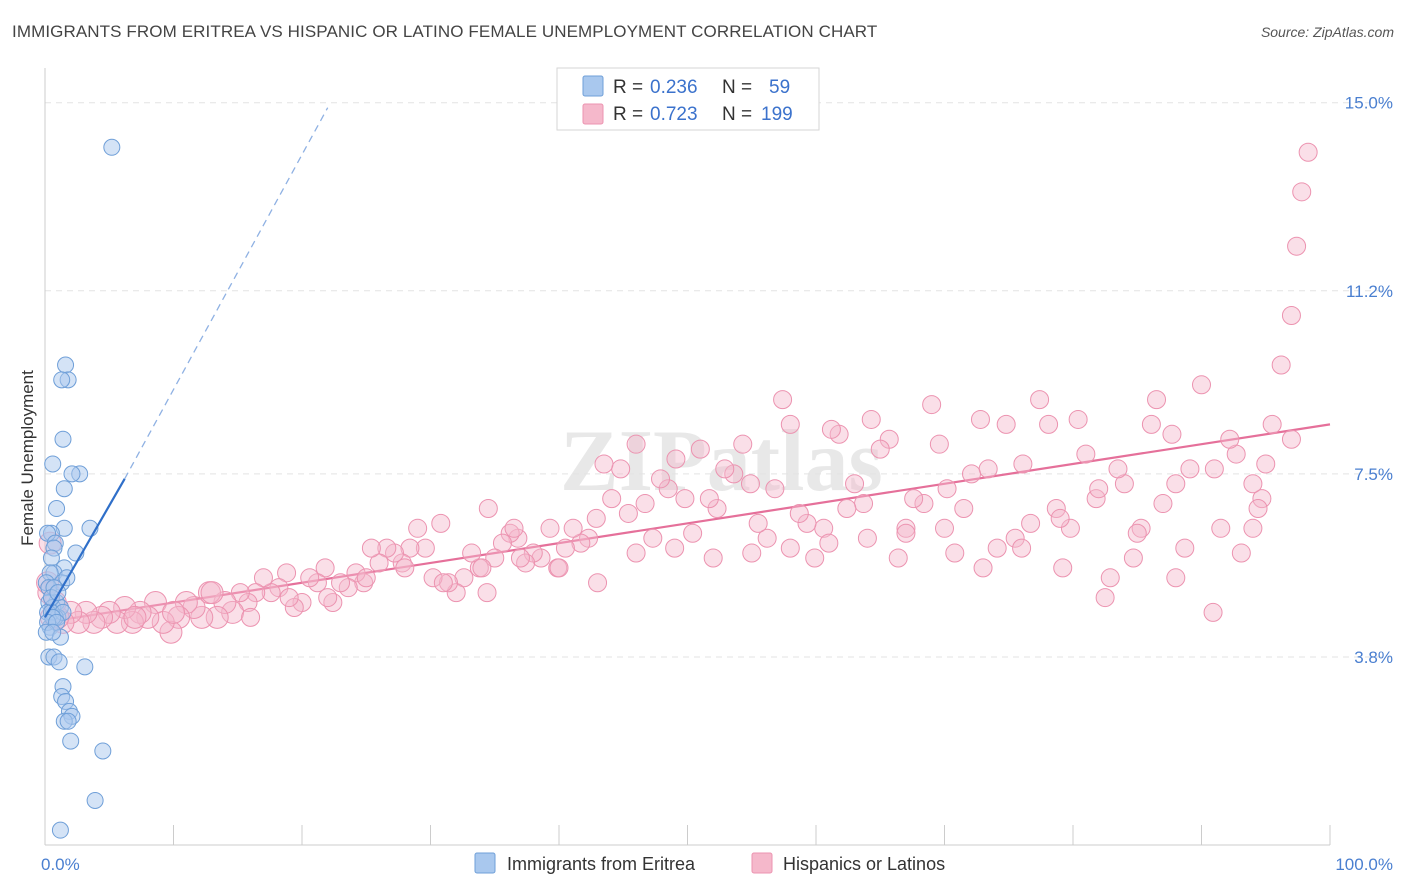  I want to click on legend-swatch-pink, so click(593, 114).